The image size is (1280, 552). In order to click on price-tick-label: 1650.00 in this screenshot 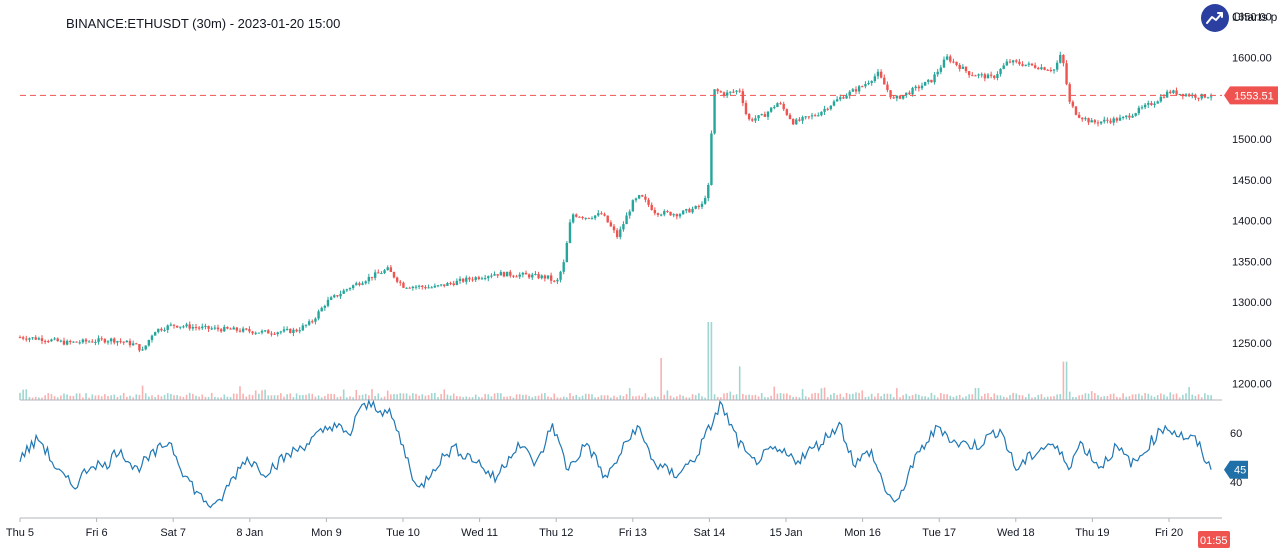, I will do `click(1252, 18)`.